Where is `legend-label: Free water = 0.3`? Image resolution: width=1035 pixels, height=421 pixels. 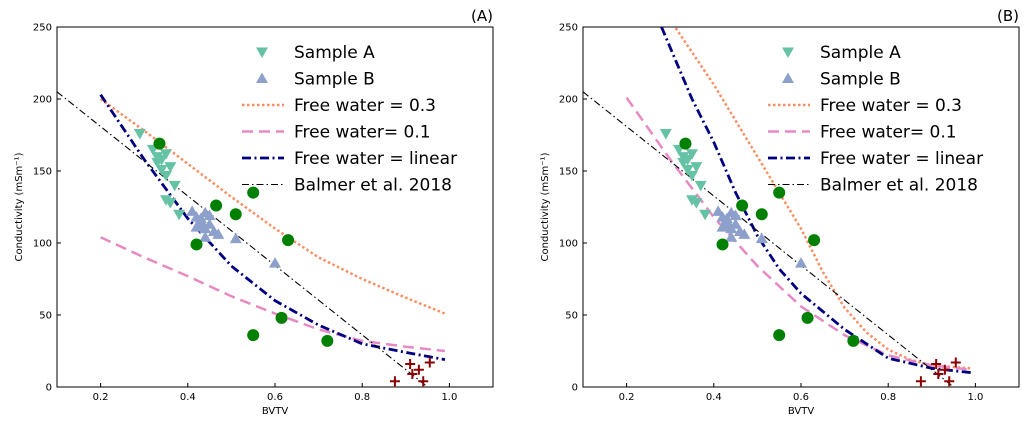 legend-label: Free water = 0.3 is located at coordinates (891, 106).